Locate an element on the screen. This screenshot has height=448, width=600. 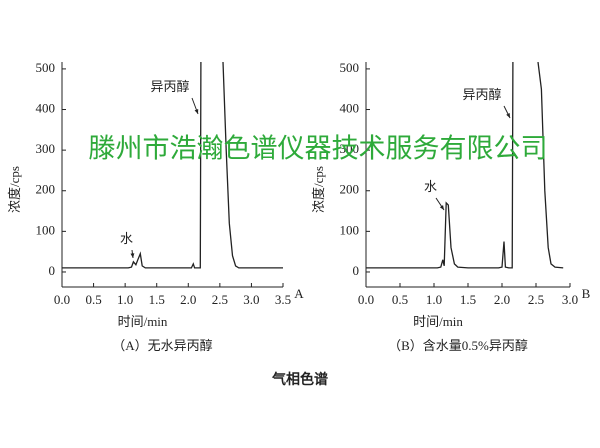
panel-label: A is located at coordinates (299, 293).